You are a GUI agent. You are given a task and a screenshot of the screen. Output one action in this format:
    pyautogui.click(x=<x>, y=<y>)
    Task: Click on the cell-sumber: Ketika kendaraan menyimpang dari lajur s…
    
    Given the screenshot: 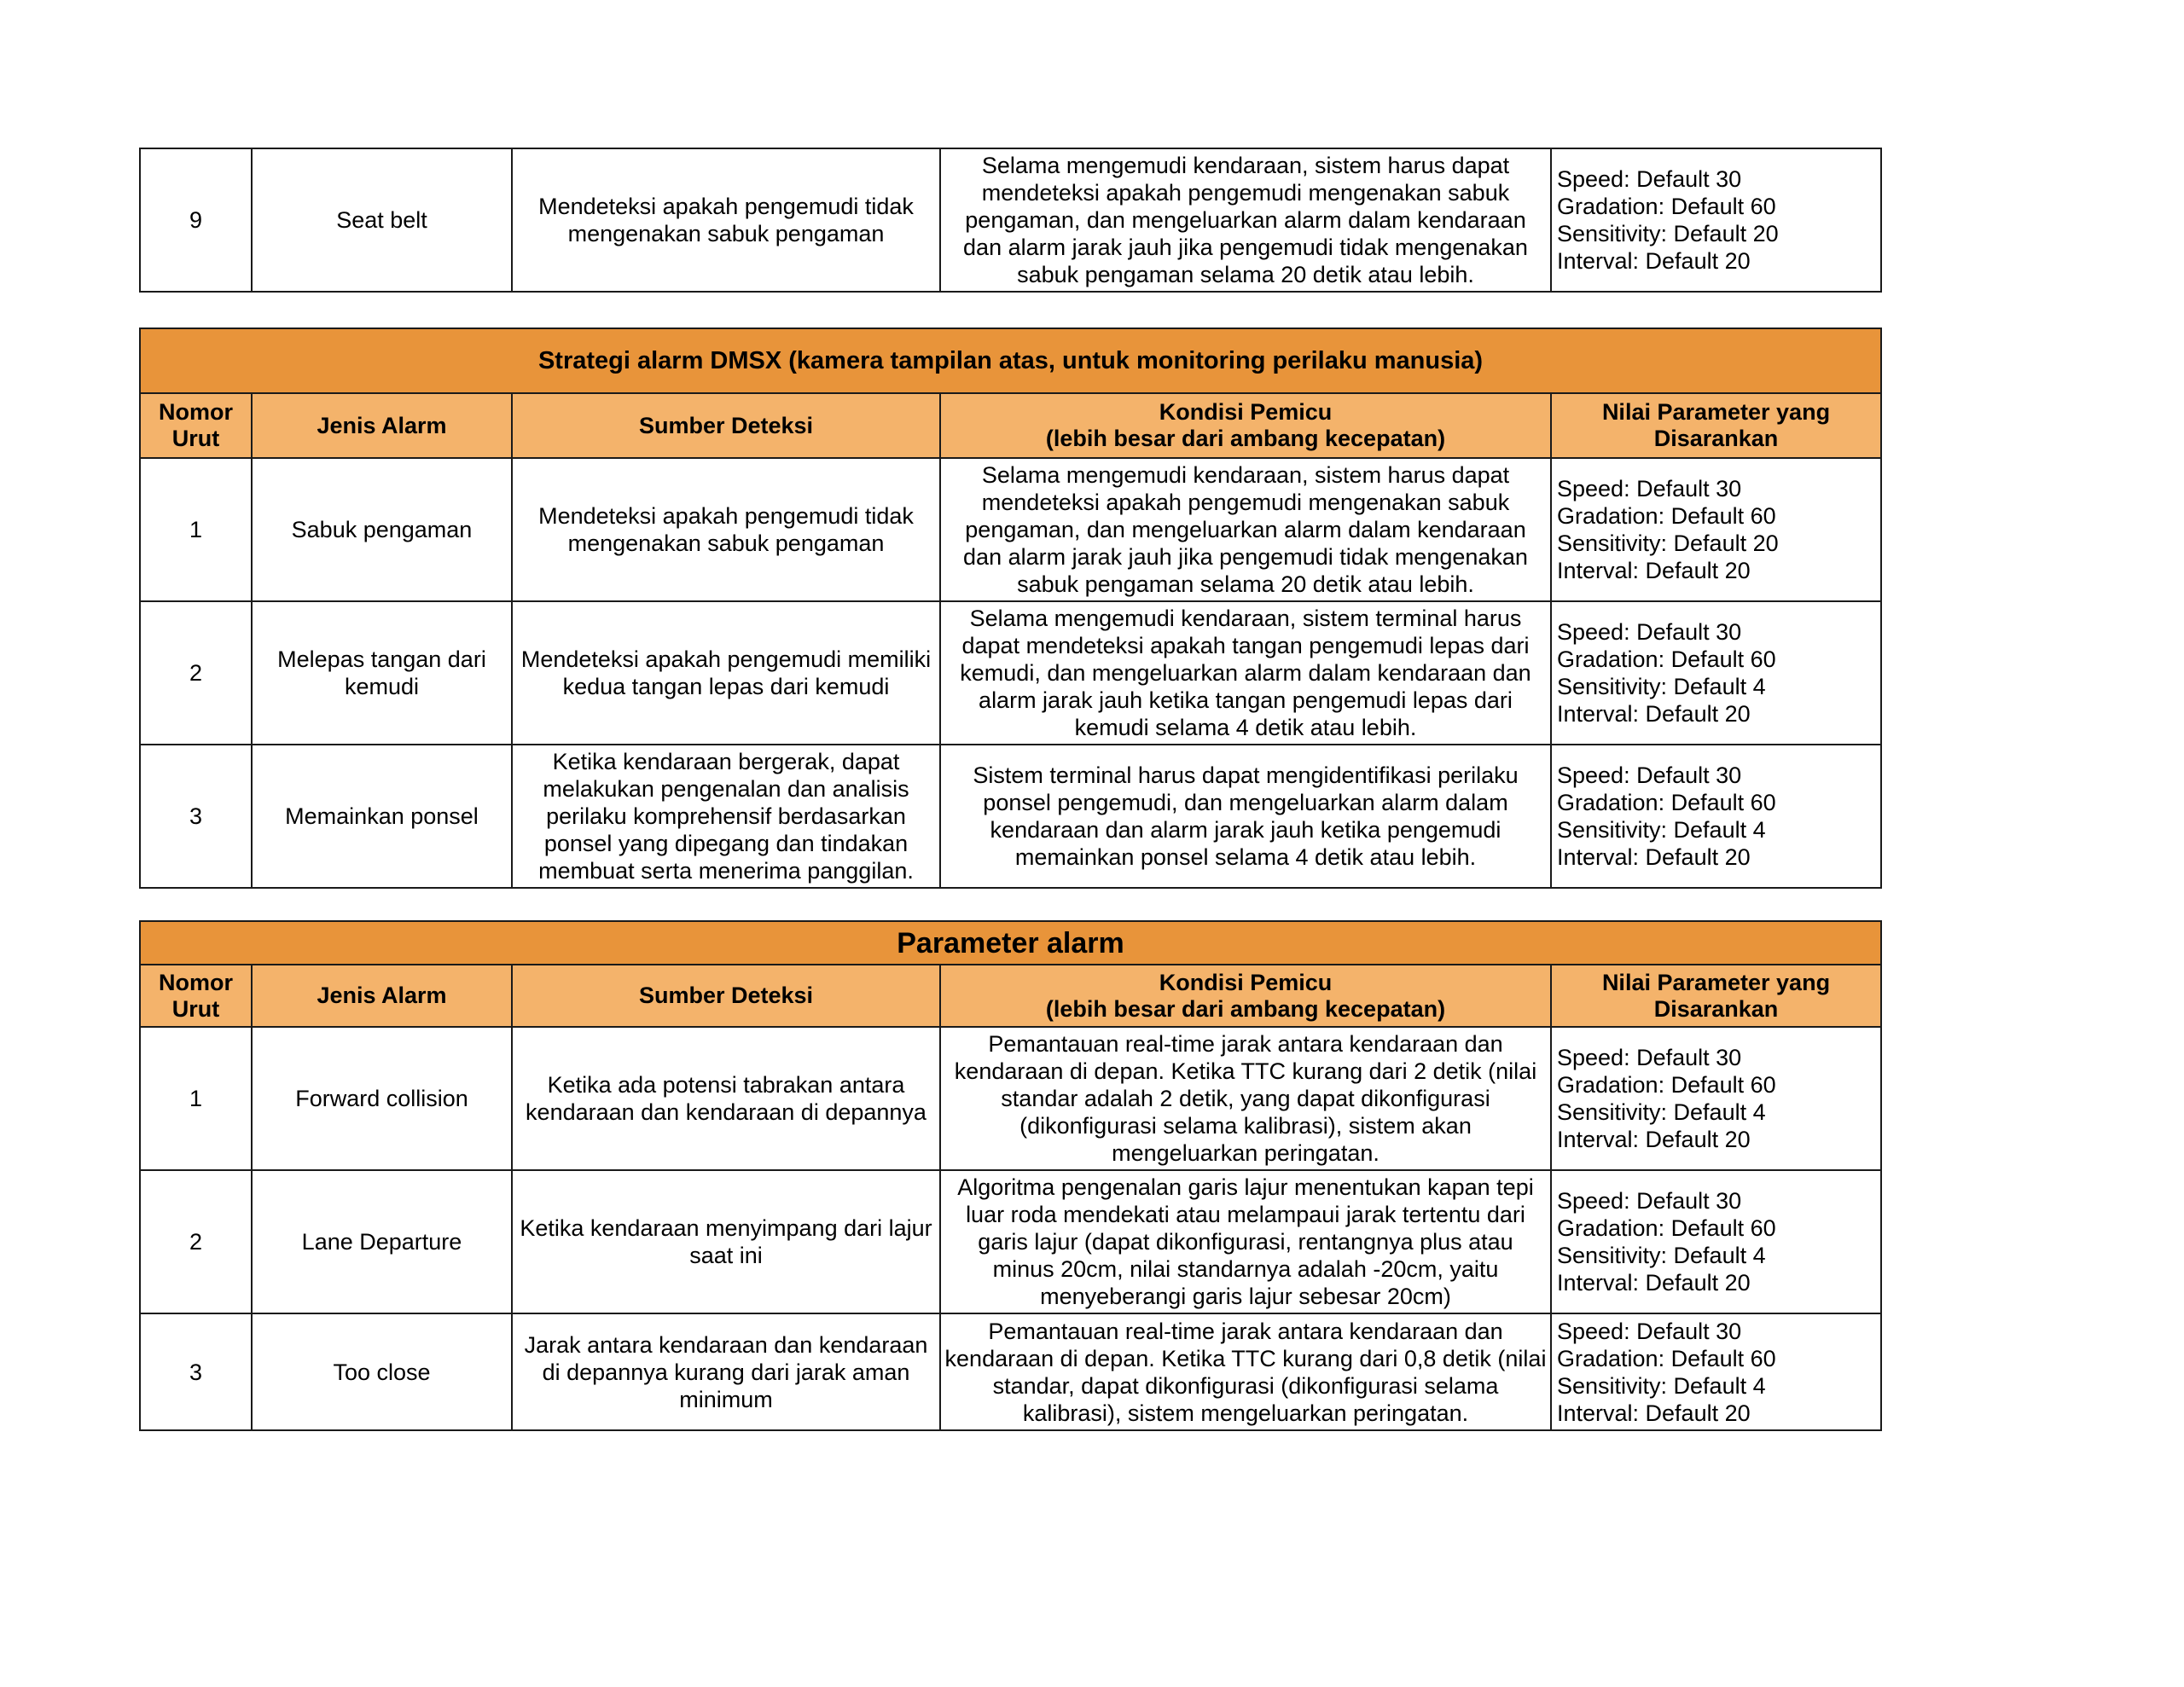 What is the action you would take?
    pyautogui.click(x=726, y=1242)
    